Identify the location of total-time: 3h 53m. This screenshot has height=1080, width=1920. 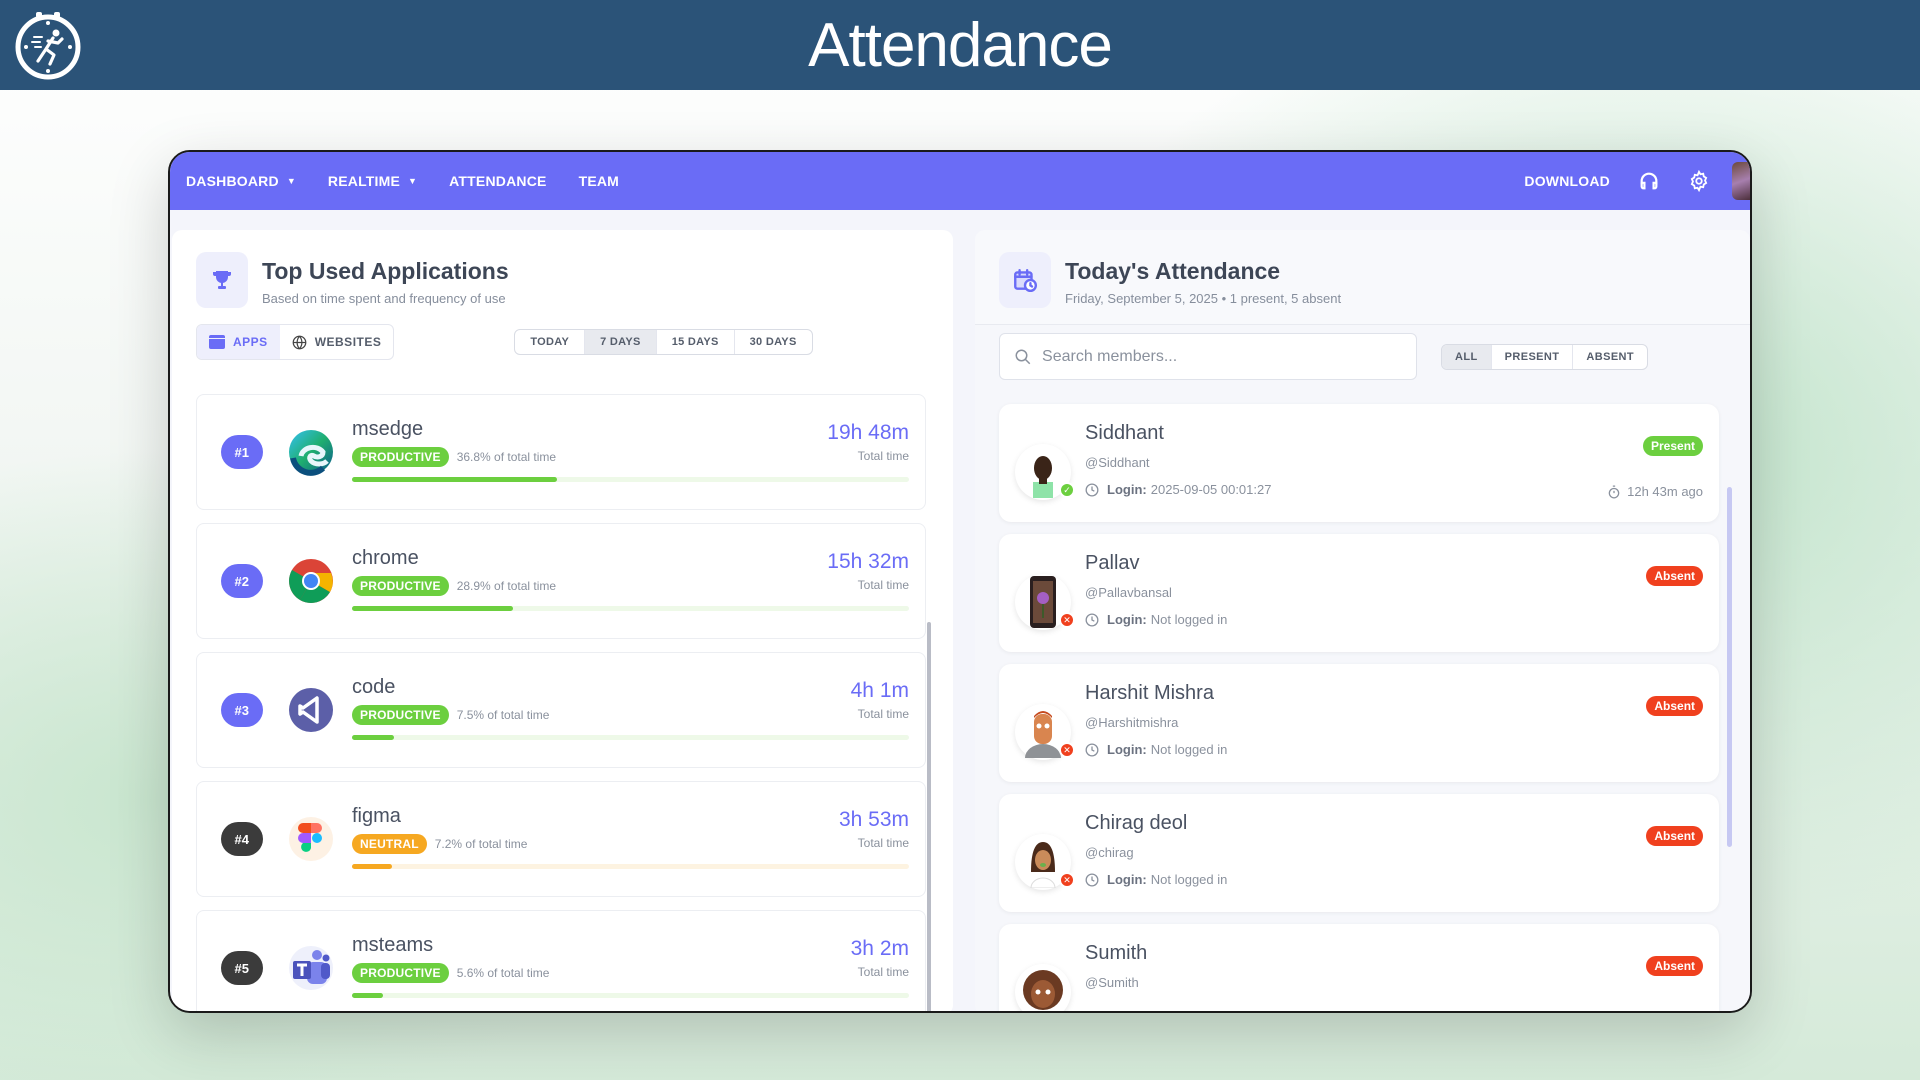
(873, 819).